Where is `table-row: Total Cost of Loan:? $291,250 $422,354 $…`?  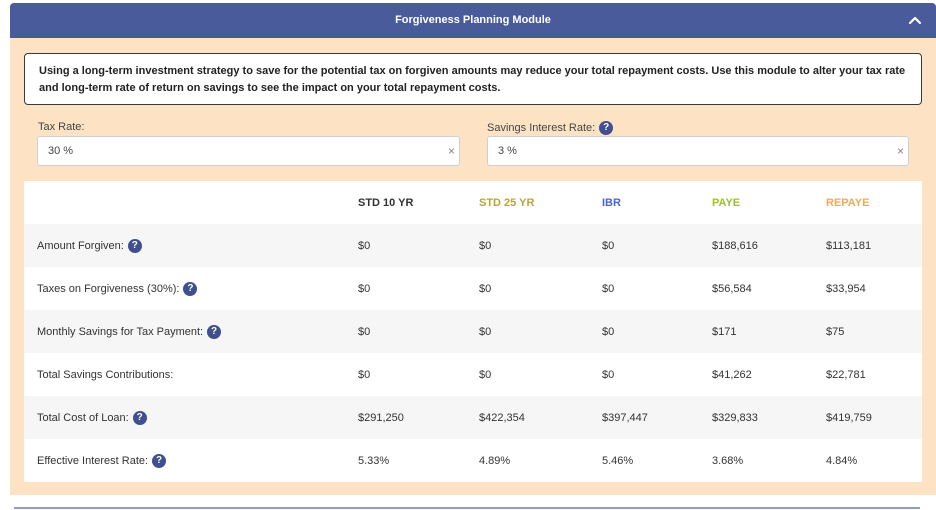 table-row: Total Cost of Loan:? $291,250 $422,354 $… is located at coordinates (473, 417).